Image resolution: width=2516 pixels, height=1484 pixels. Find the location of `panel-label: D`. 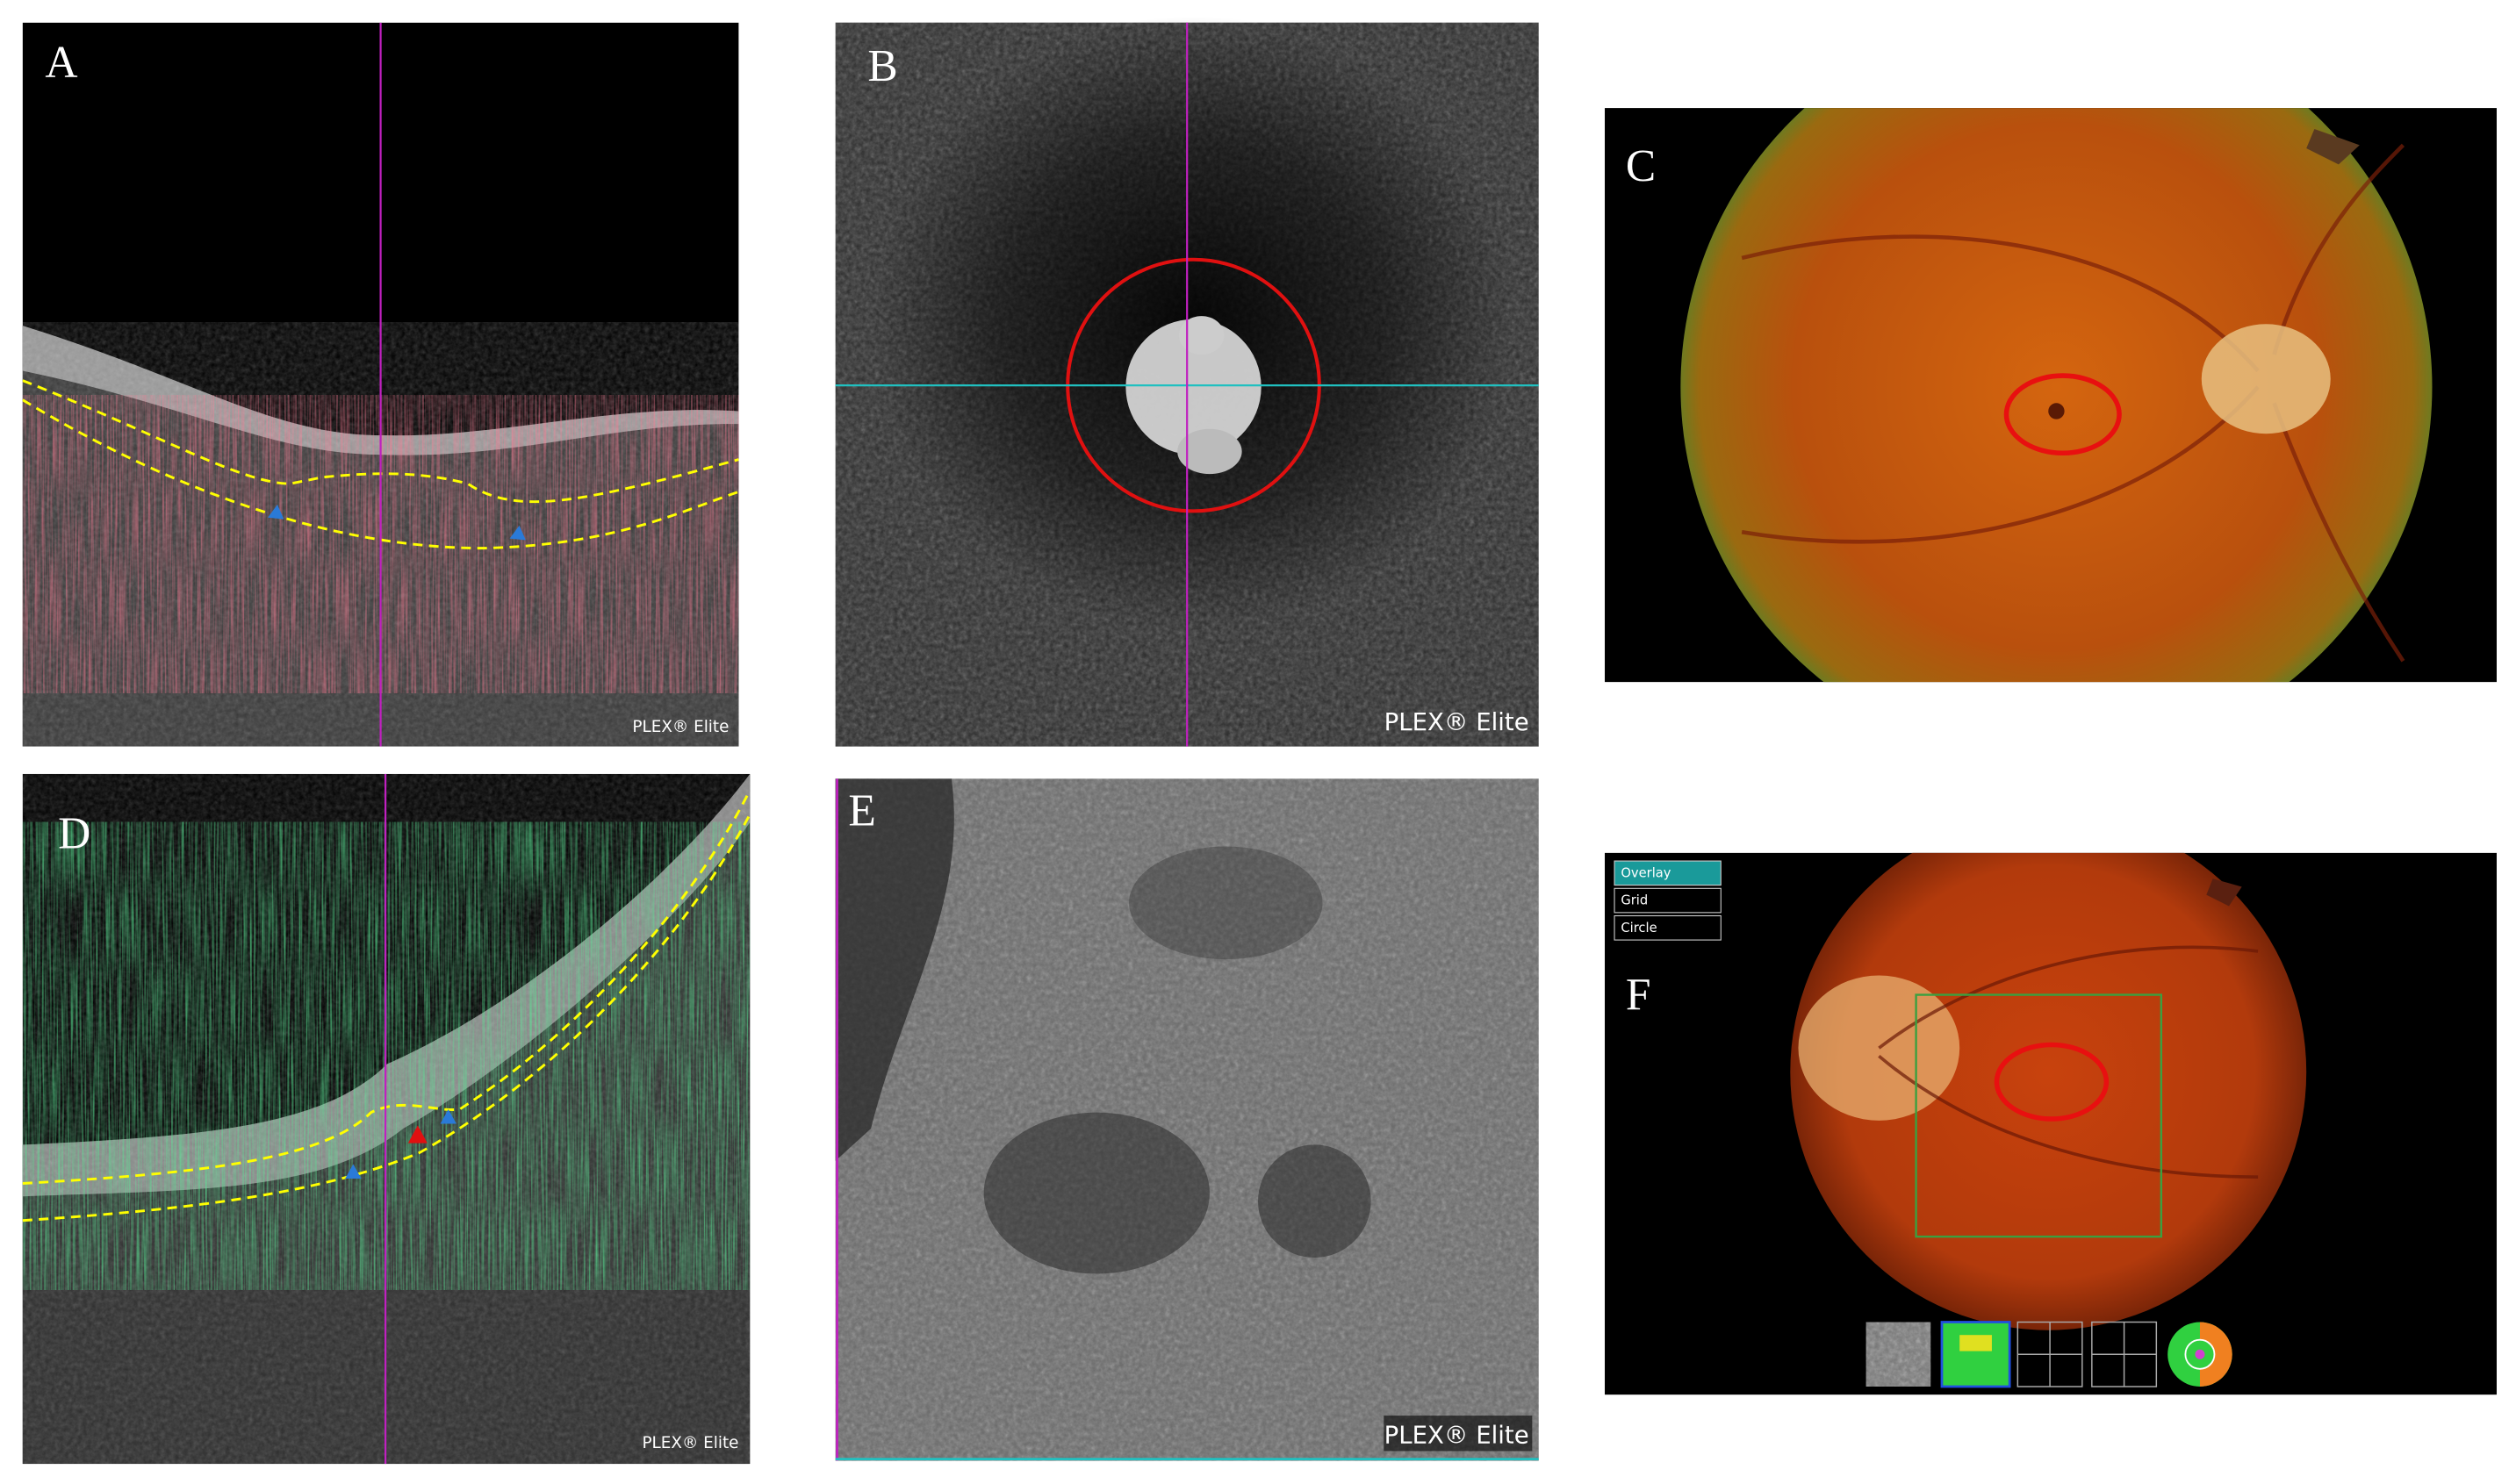

panel-label: D is located at coordinates (74, 833).